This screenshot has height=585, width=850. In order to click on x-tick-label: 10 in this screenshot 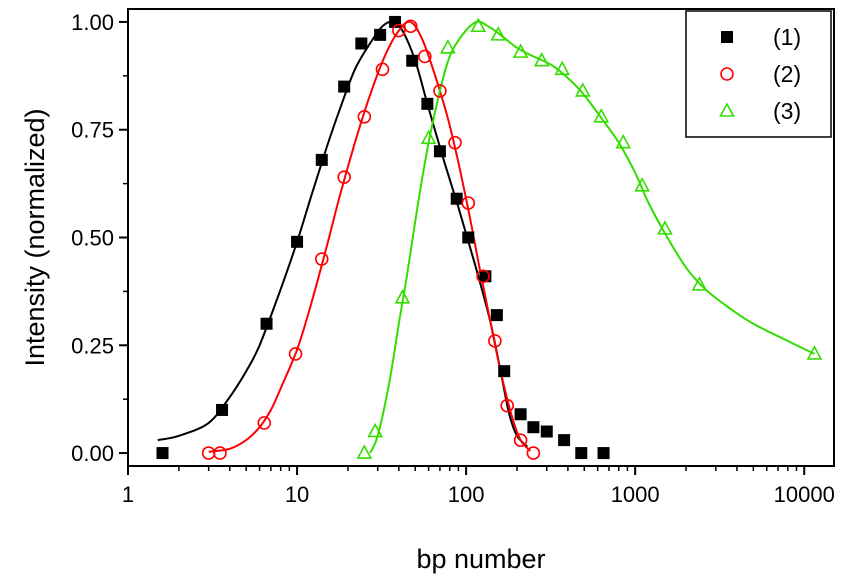, I will do `click(297, 494)`.